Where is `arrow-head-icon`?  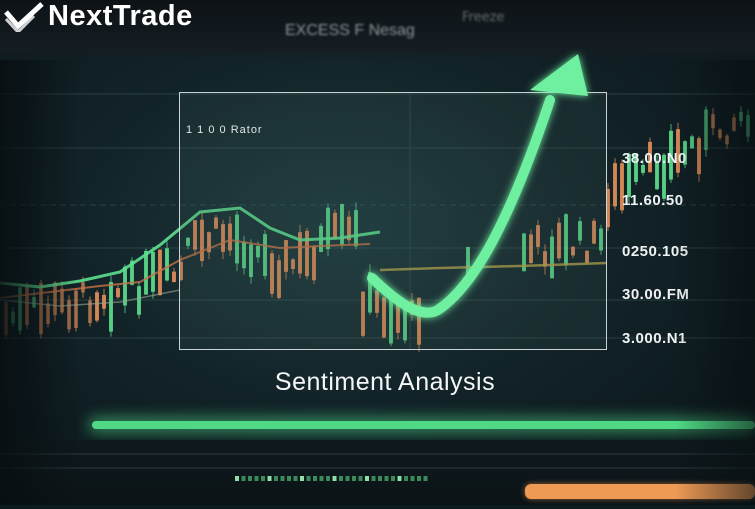
arrow-head-icon is located at coordinates (559, 75).